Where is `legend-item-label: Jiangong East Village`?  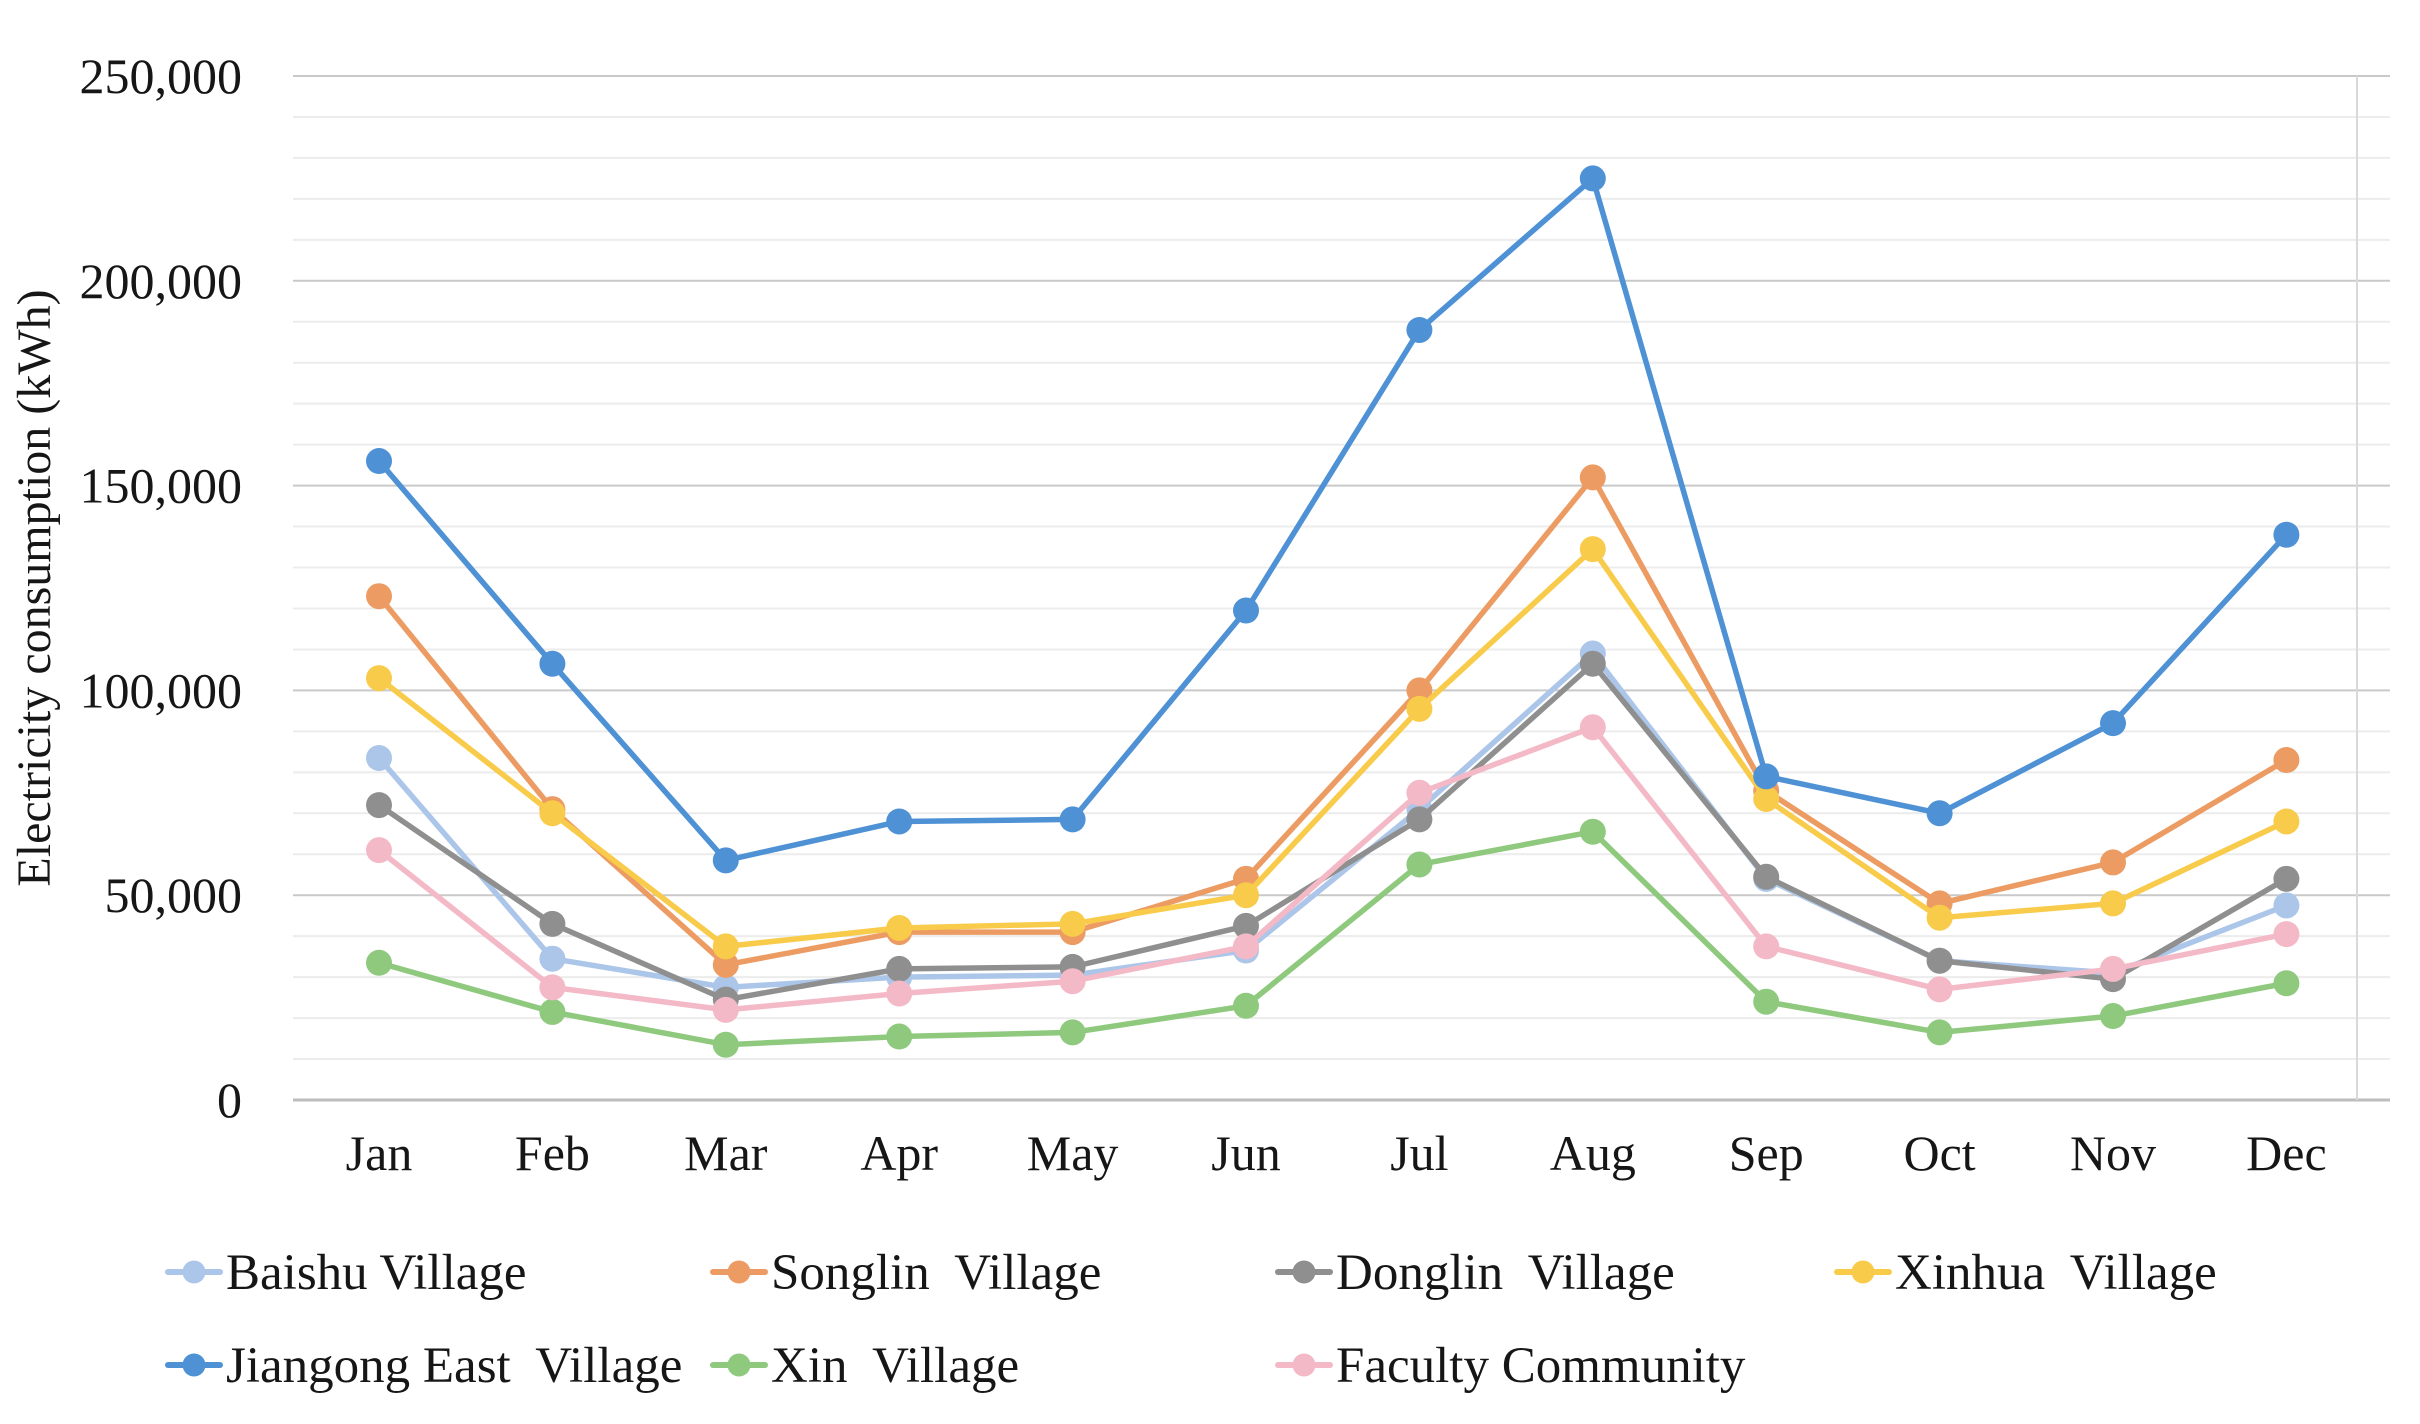 legend-item-label: Jiangong East Village is located at coordinates (454, 1366).